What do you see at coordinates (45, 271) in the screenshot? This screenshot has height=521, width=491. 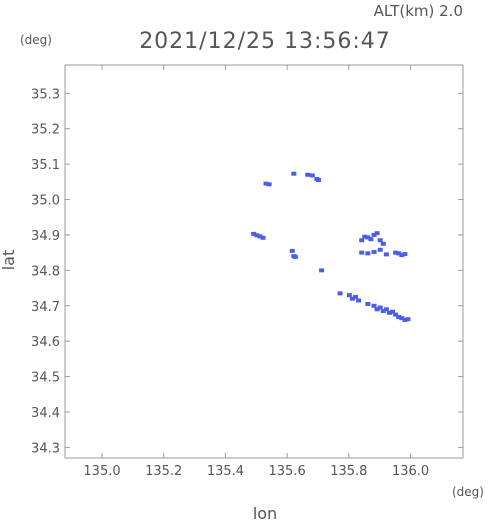 I see `y-tick-label: 34.8` at bounding box center [45, 271].